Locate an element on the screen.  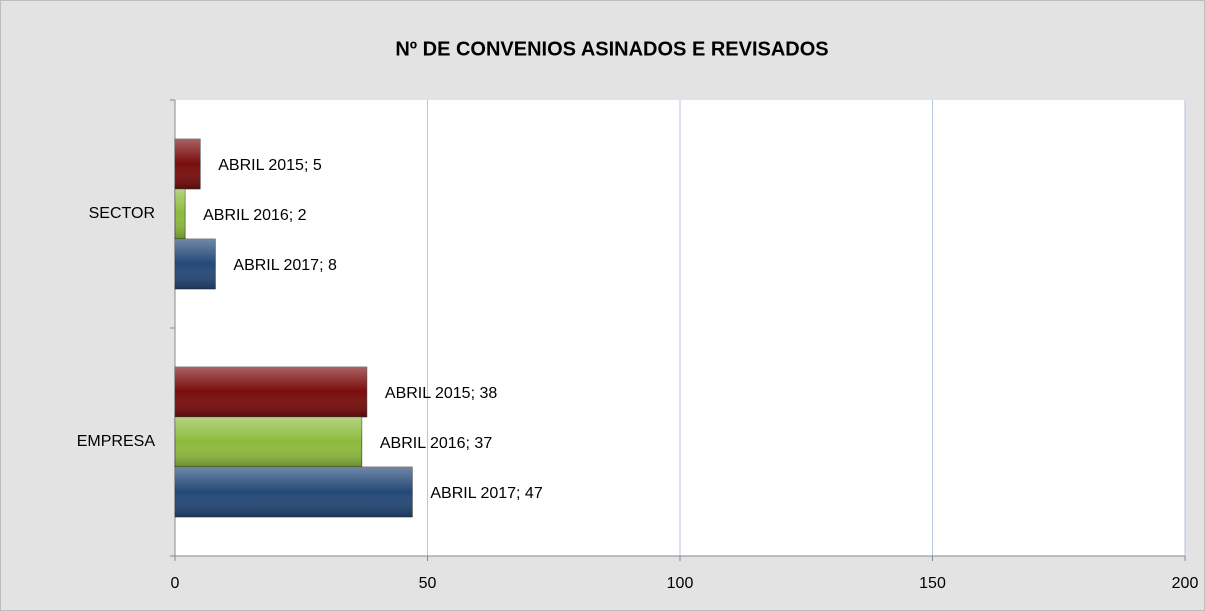
chart-title: Nº DE CONVENIOS ASINADOS E REVISADOS is located at coordinates (611, 49).